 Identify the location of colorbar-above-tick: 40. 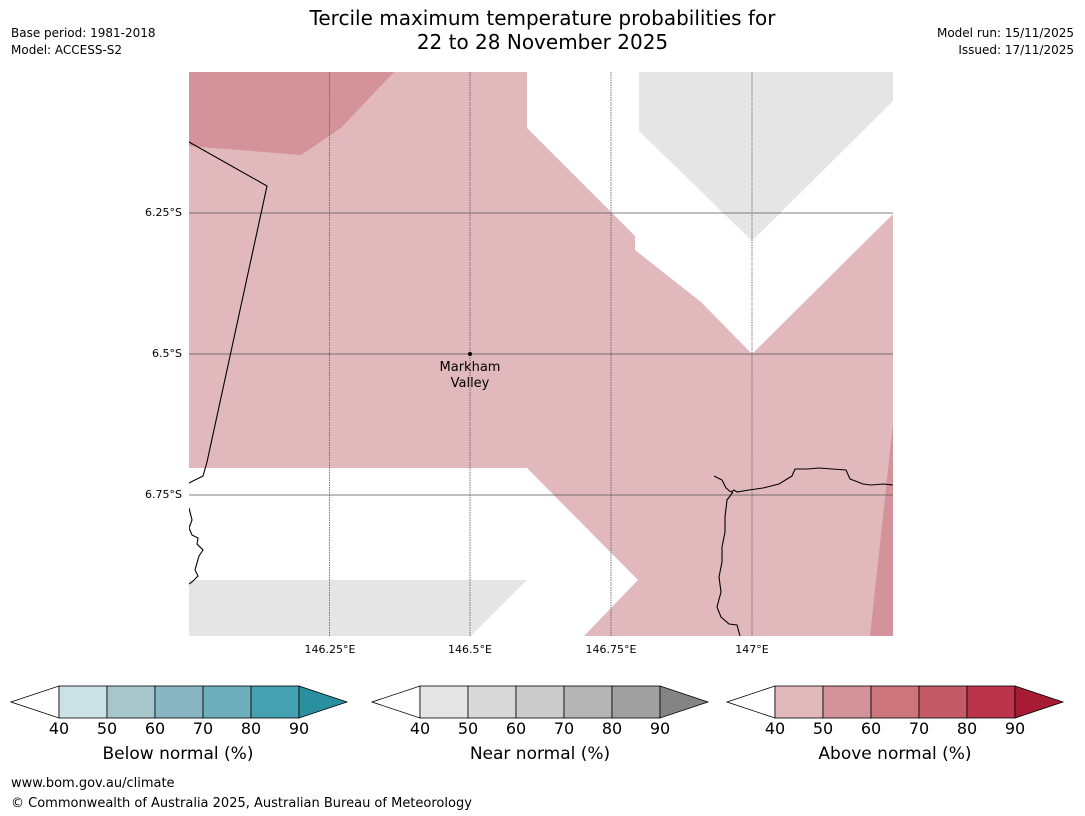
(775, 728).